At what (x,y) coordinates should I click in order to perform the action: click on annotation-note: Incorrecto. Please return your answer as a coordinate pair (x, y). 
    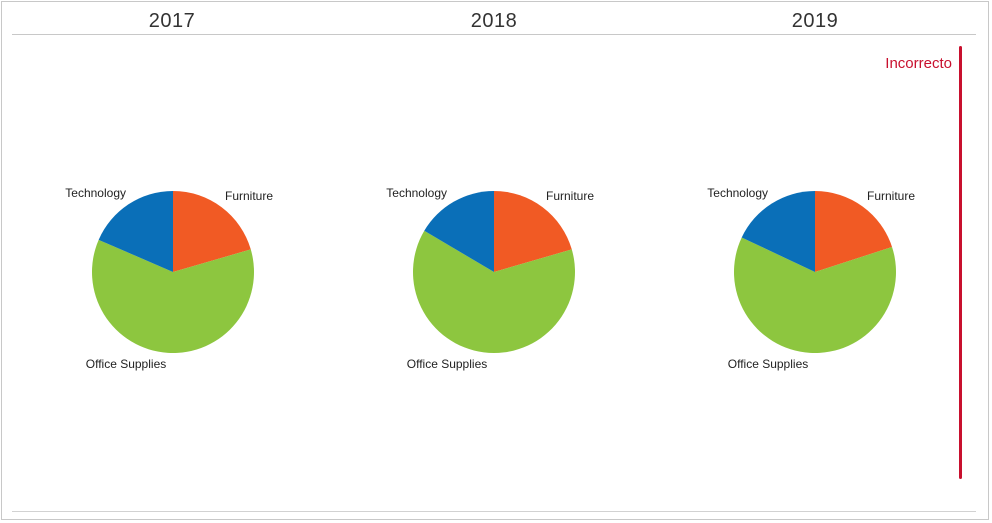
    Looking at the image, I should click on (918, 63).